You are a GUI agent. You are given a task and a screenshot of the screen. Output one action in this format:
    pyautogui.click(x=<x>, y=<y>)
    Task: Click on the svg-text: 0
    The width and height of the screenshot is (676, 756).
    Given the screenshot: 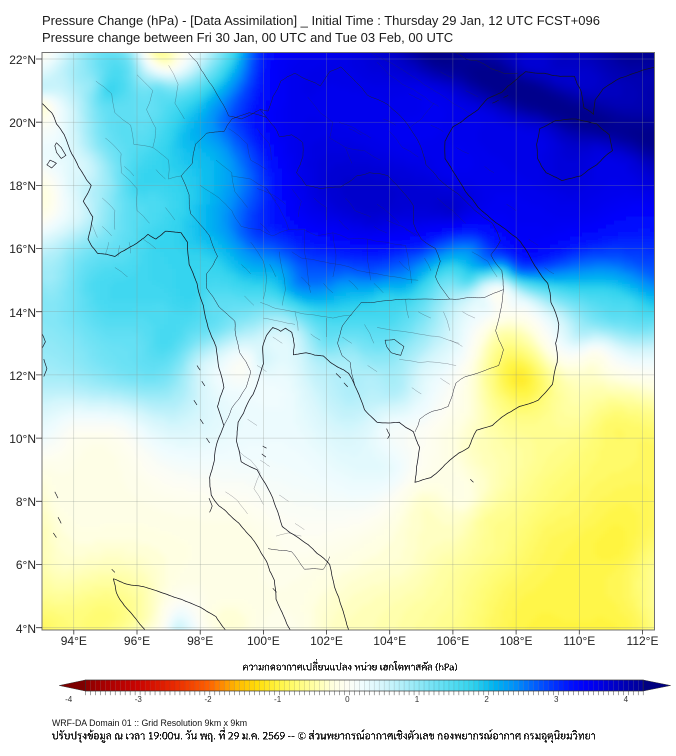 What is the action you would take?
    pyautogui.click(x=347, y=699)
    